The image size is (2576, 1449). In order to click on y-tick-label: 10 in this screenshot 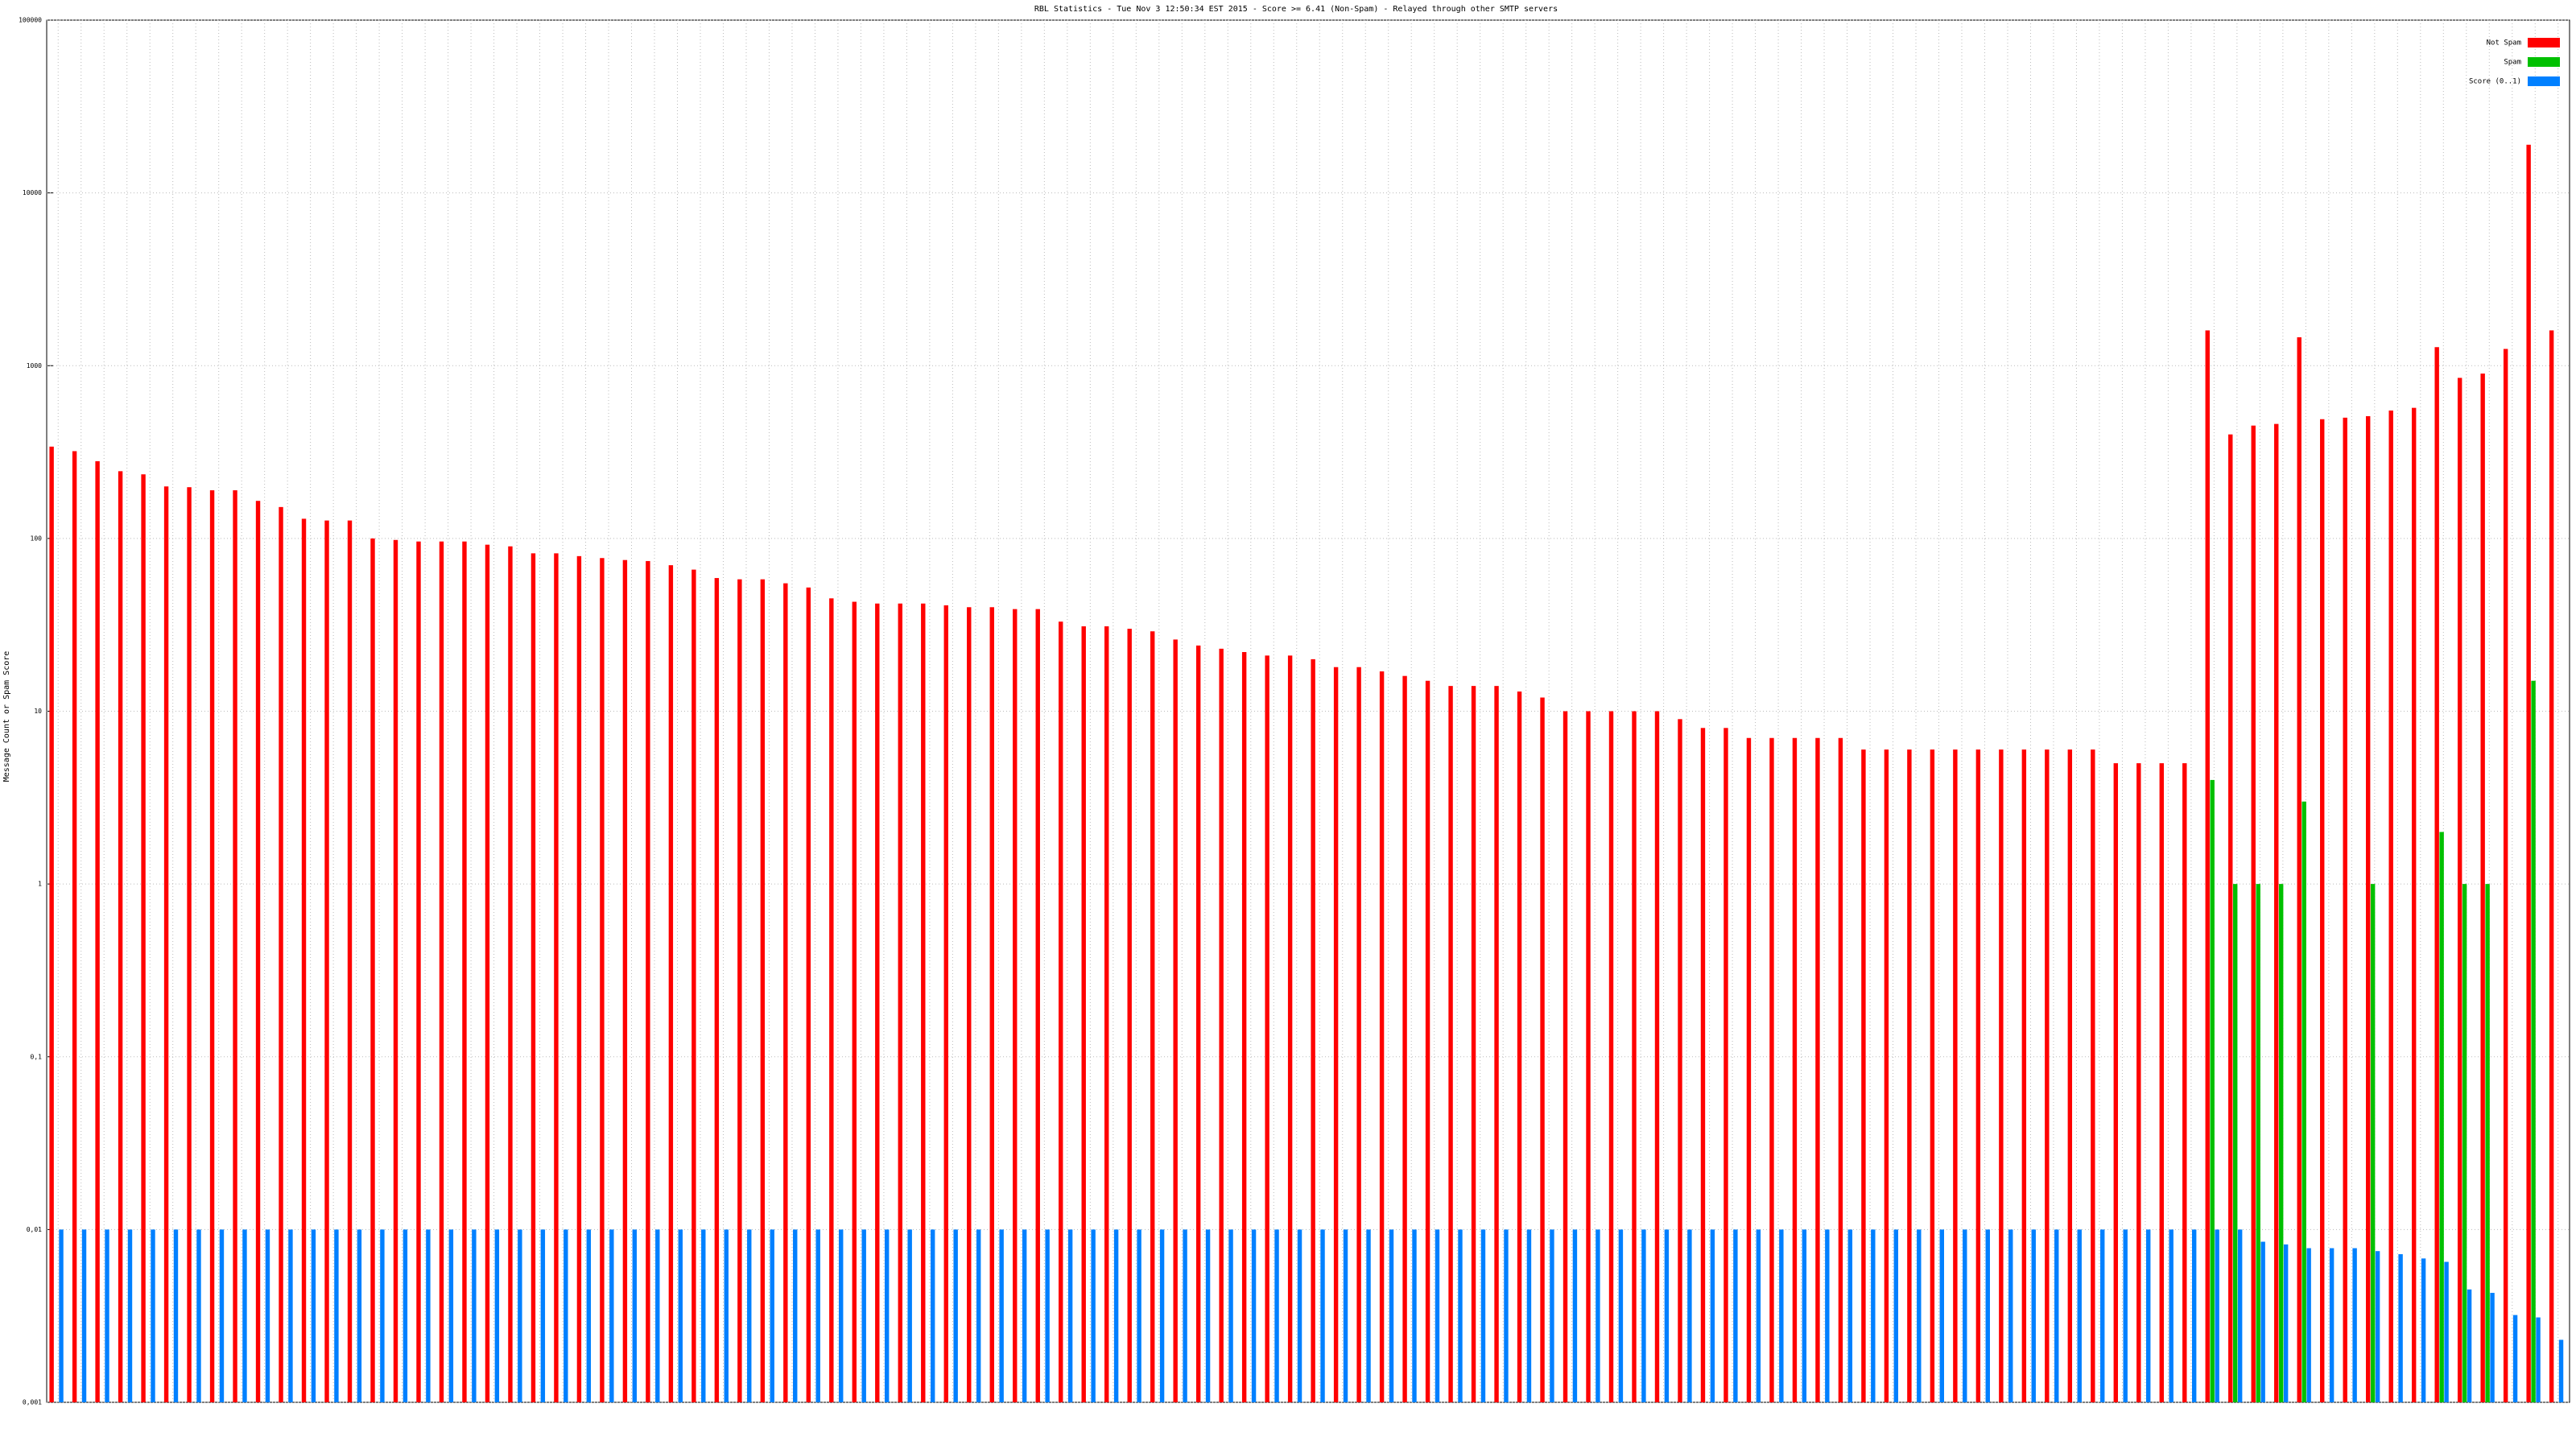, I will do `click(38, 711)`.